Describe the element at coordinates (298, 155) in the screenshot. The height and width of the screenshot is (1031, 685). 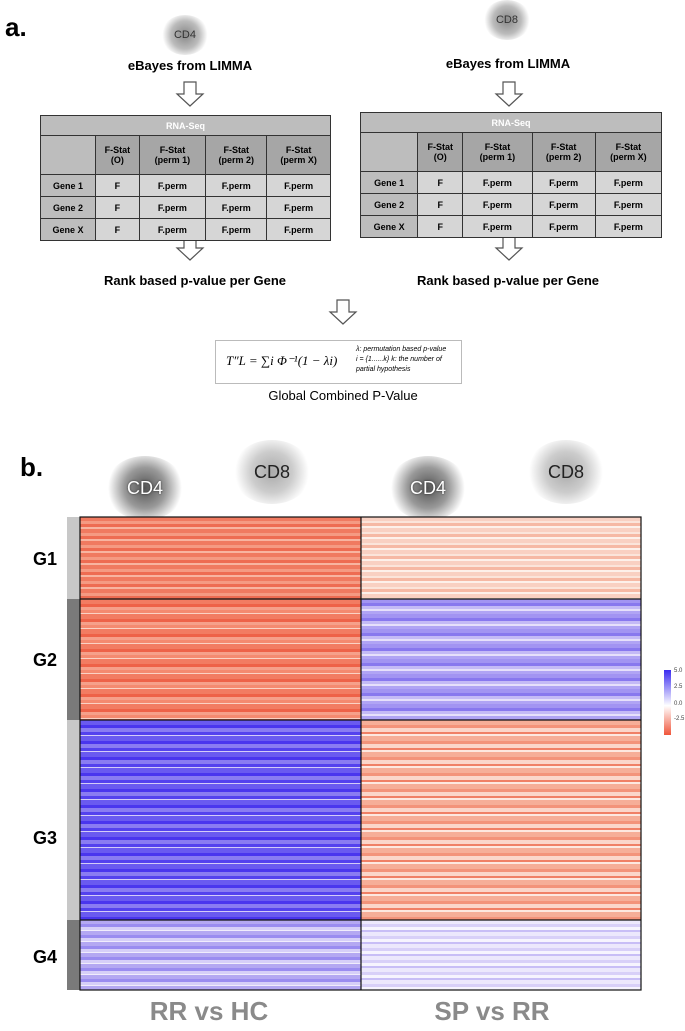
I see `table-header: F-Stat (perm X)` at that location.